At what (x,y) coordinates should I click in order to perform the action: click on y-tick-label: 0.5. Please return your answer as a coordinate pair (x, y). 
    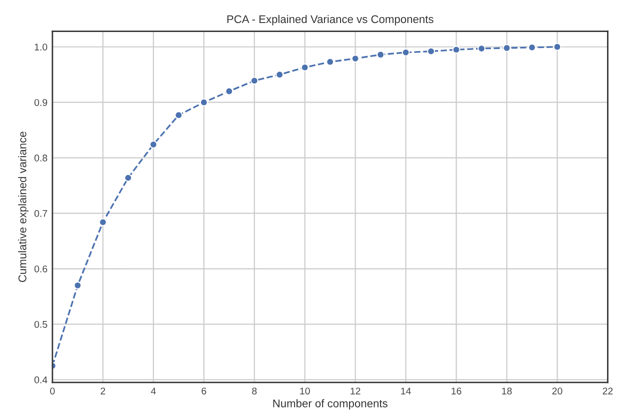
    Looking at the image, I should click on (41, 324).